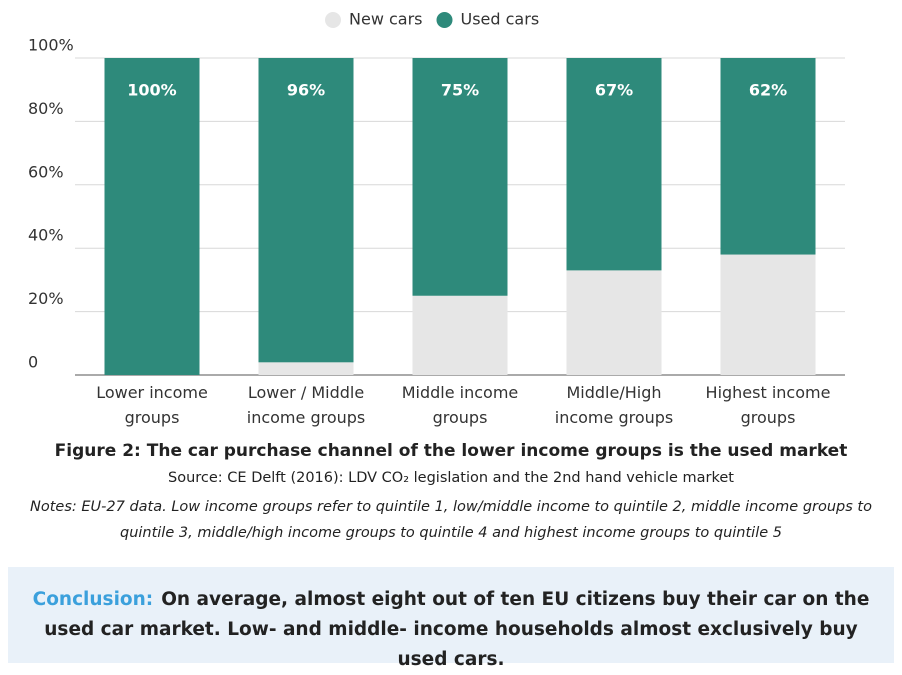 The width and height of the screenshot is (902, 675). I want to click on x-tick-label: Middle income groups, so click(460, 405).